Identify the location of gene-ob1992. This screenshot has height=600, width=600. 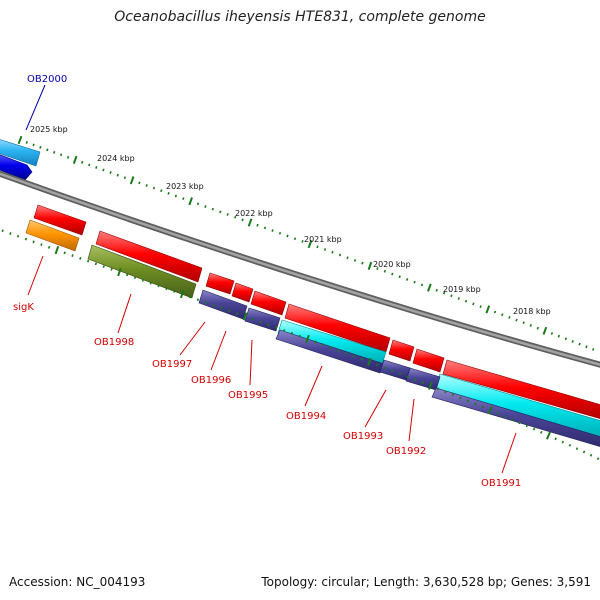
(423, 379).